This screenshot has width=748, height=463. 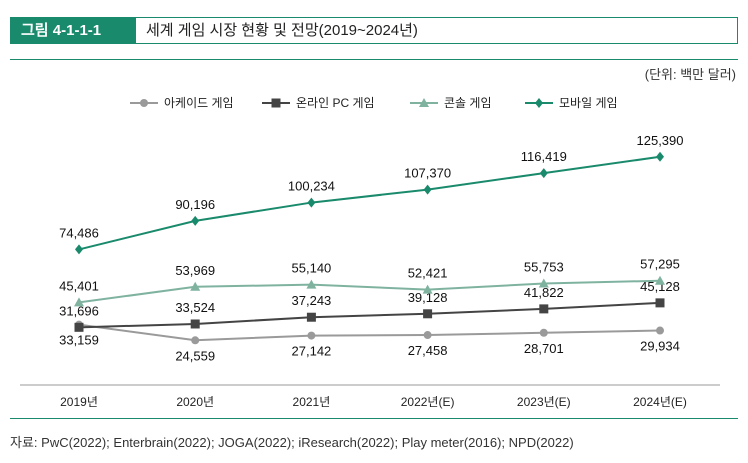 What do you see at coordinates (79, 402) in the screenshot?
I see `x-tick-label: 2019년` at bounding box center [79, 402].